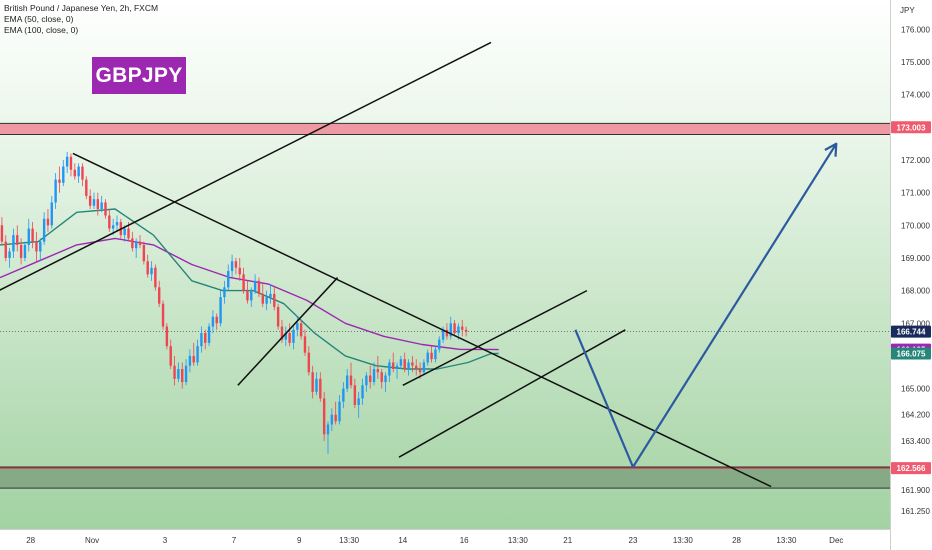 This screenshot has width=932, height=550. I want to click on ema100-legend: EMA (100, close, 0), so click(41, 30).